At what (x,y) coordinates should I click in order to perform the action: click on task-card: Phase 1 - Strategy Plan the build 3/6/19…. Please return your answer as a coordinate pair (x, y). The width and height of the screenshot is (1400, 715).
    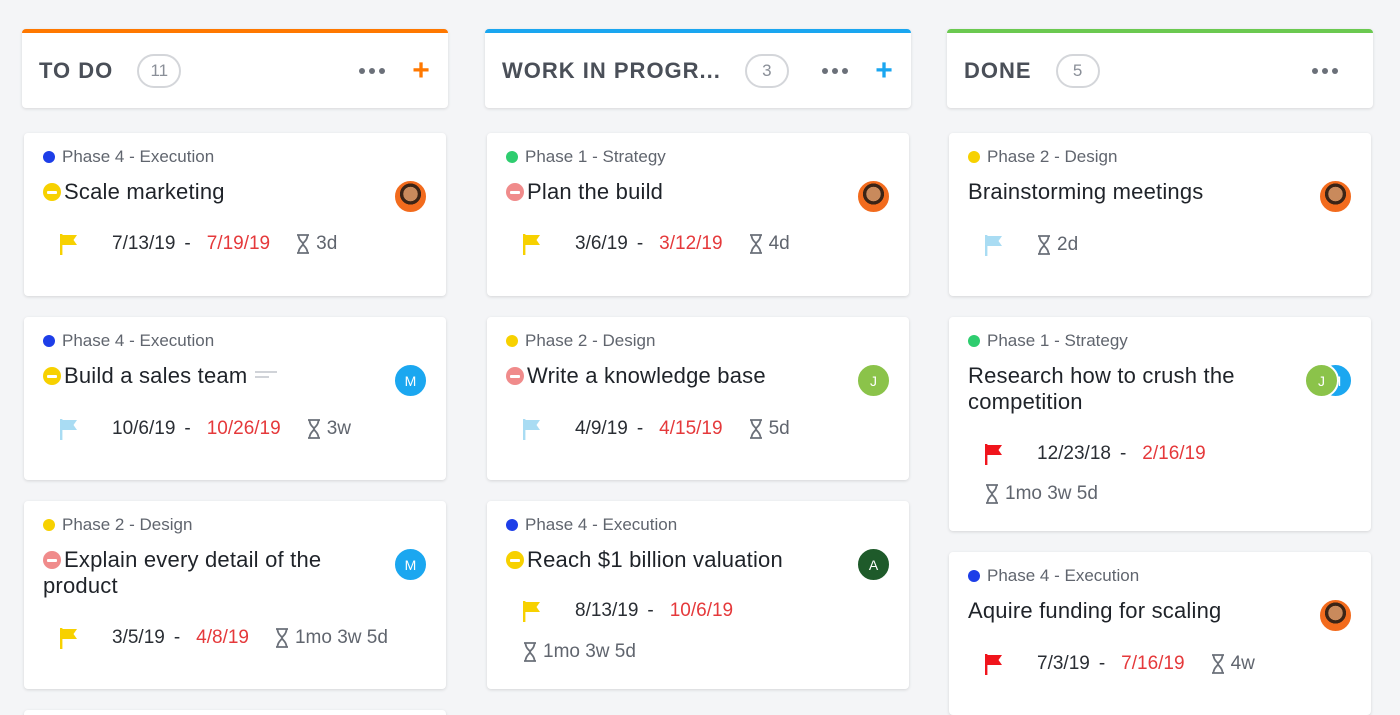
    Looking at the image, I should click on (698, 214).